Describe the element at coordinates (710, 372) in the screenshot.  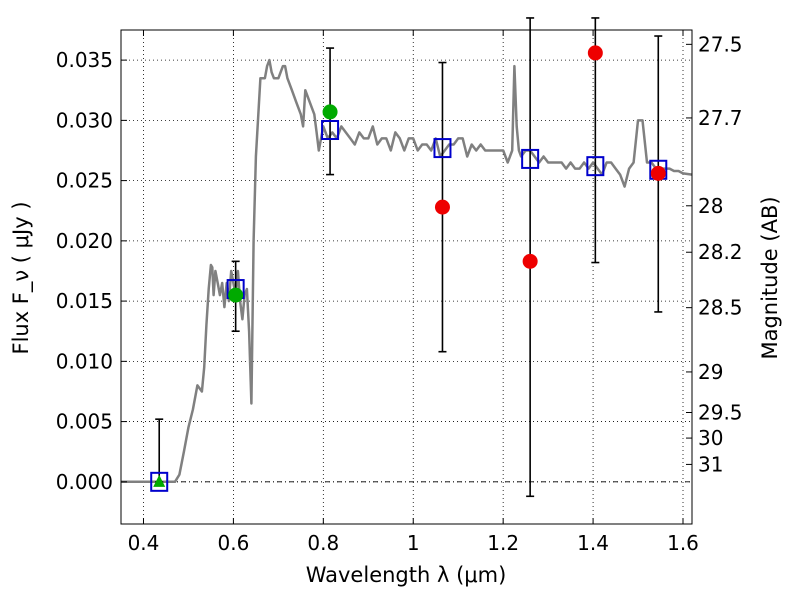
I see `magnitude-tick-label: 29` at that location.